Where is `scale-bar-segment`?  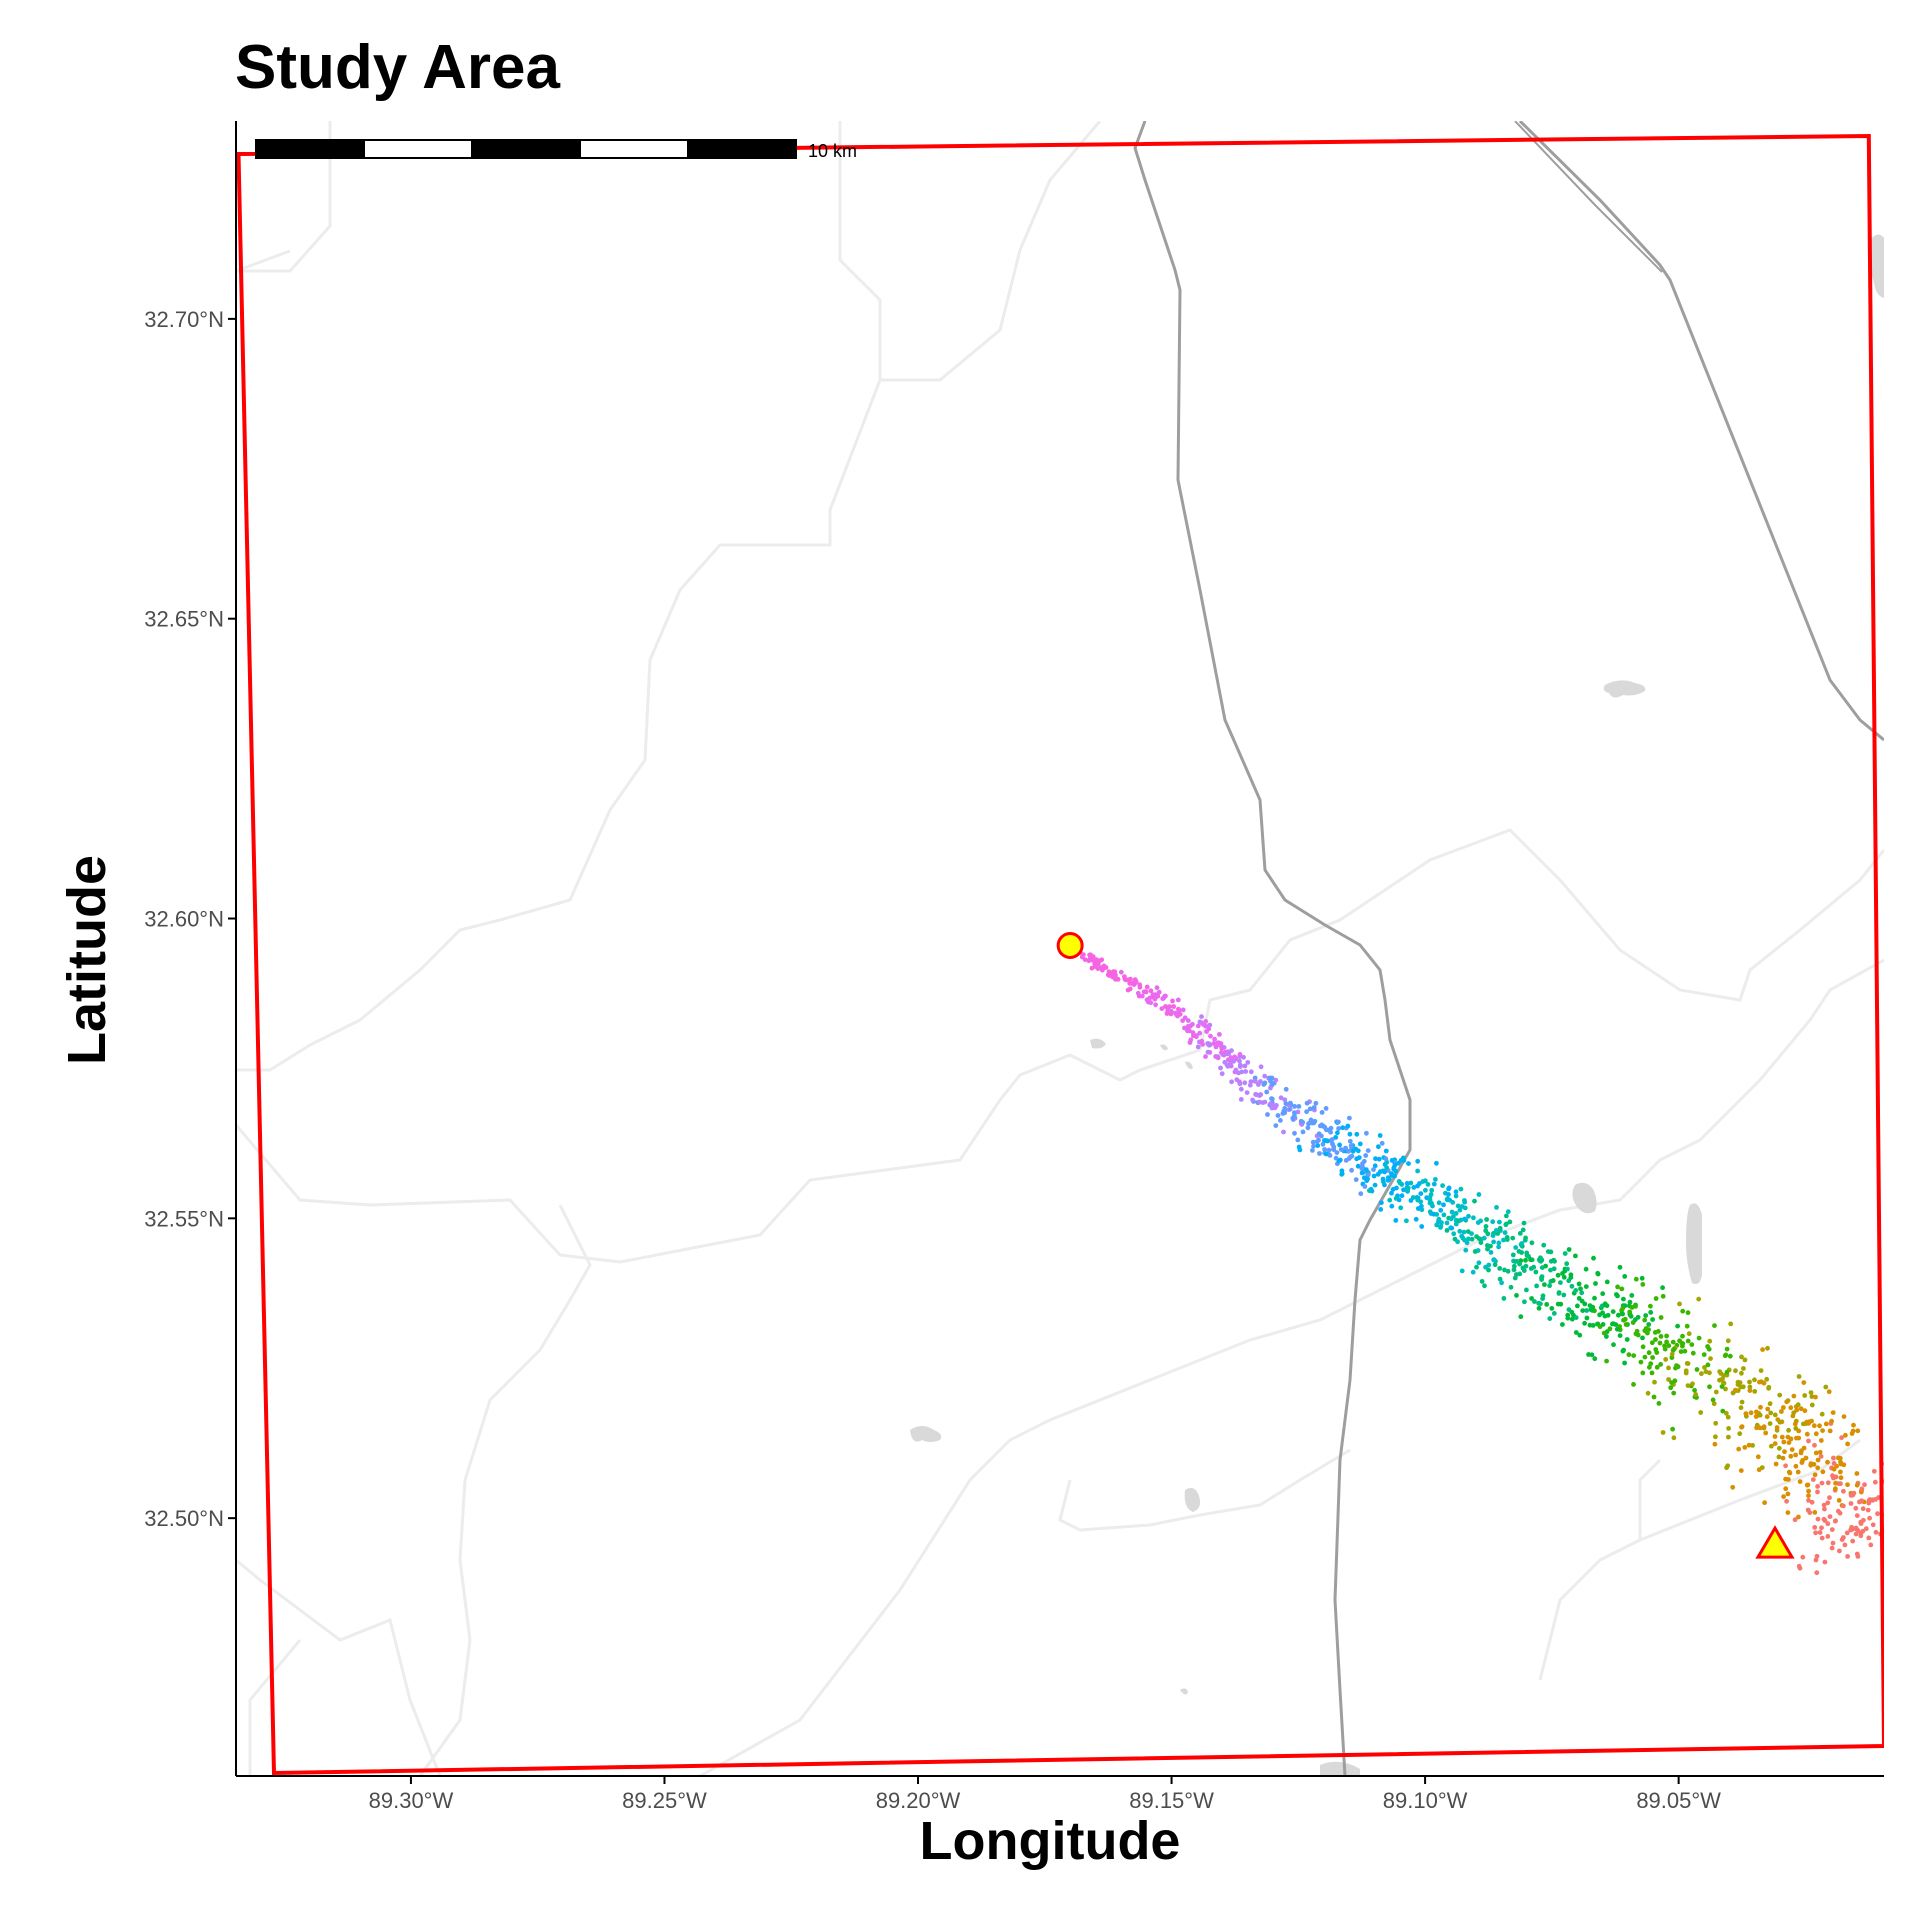 scale-bar-segment is located at coordinates (418, 149).